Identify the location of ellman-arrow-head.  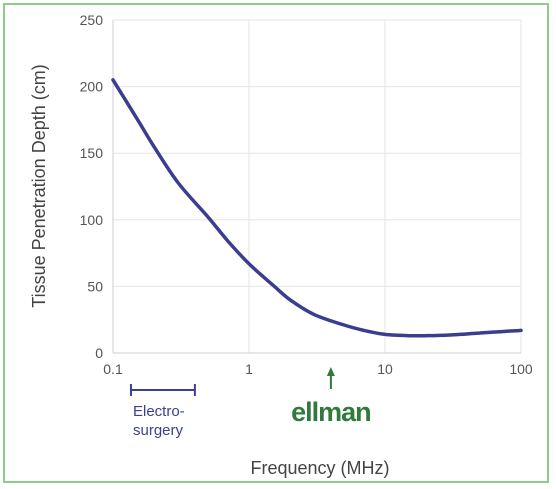
(330, 371).